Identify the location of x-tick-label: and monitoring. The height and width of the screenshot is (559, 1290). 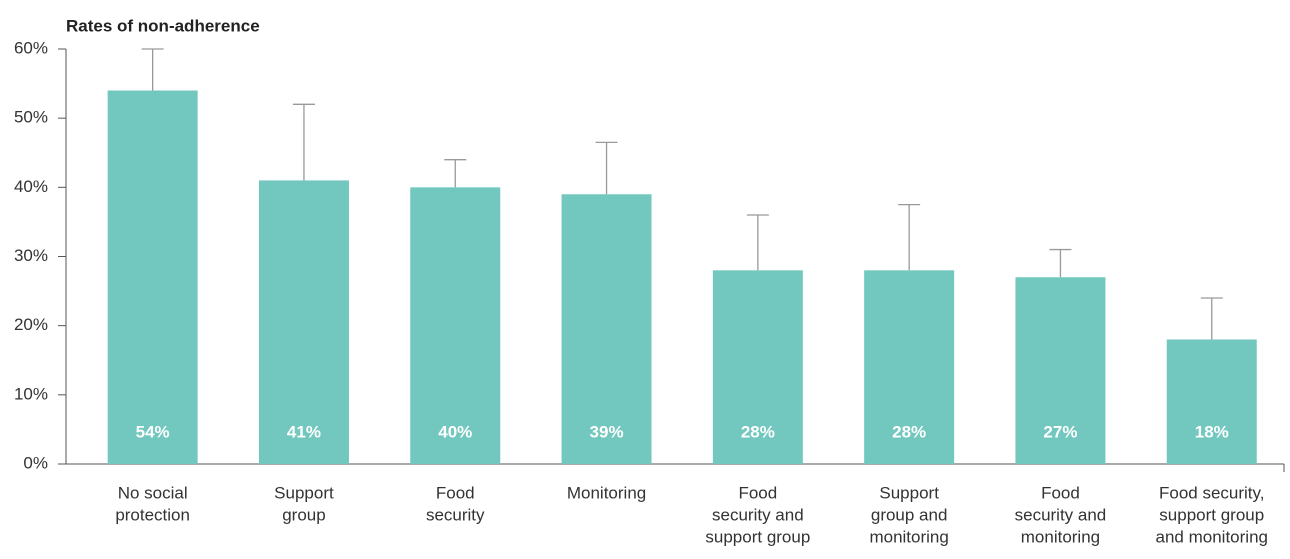
(1212, 536).